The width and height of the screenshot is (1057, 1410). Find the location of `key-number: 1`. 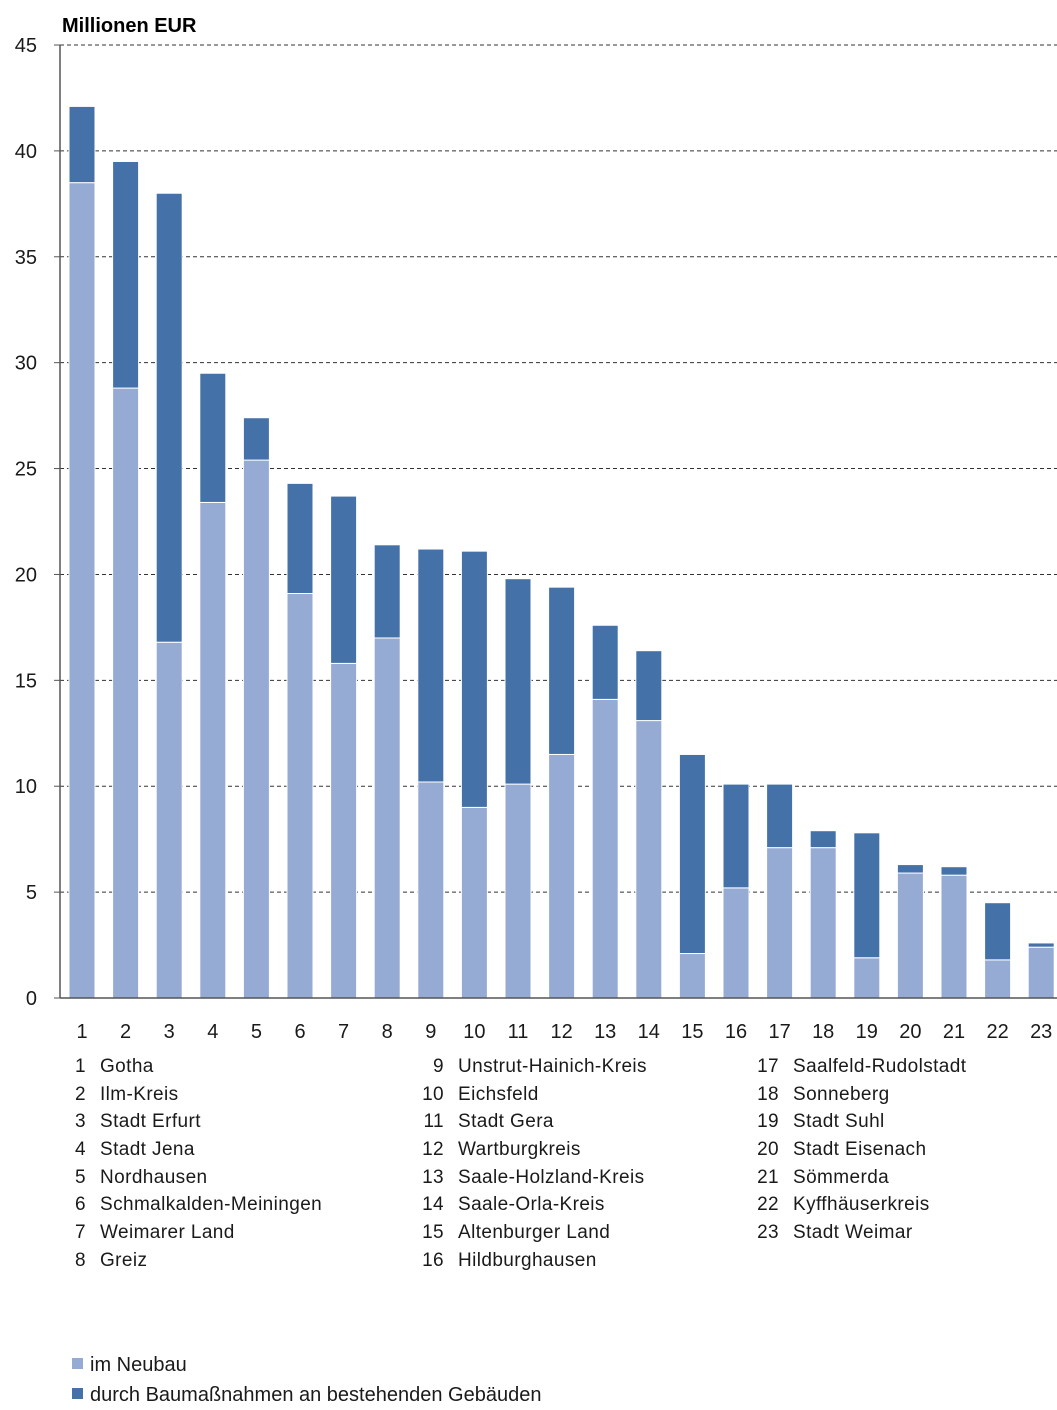

key-number: 1 is located at coordinates (80, 1066).